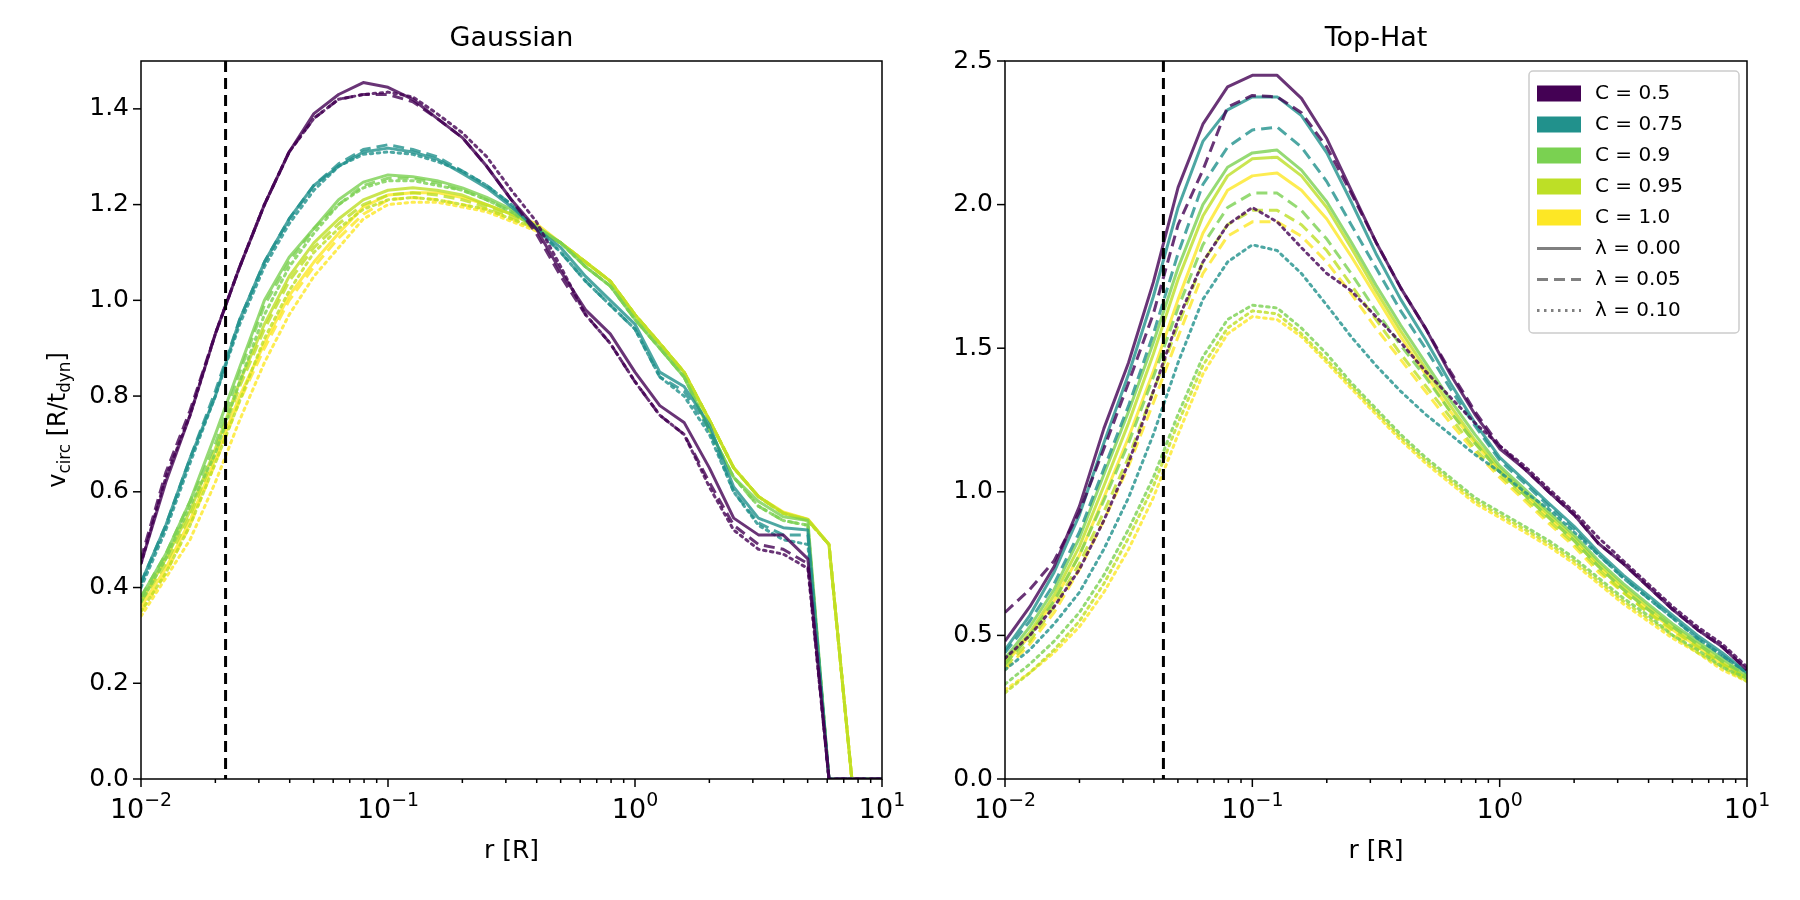 This screenshot has width=1800, height=900. I want to click on y-tick-label: 0.5, so click(973, 633).